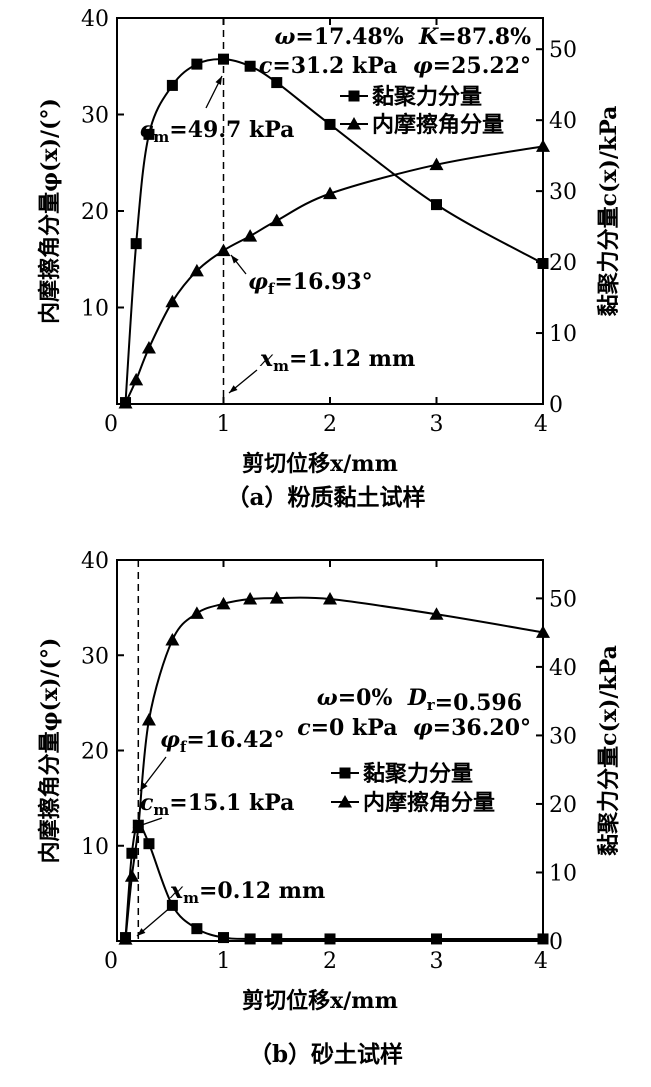 This screenshot has width=651, height=1087. I want to click on series-cohesion, so click(334, 882).